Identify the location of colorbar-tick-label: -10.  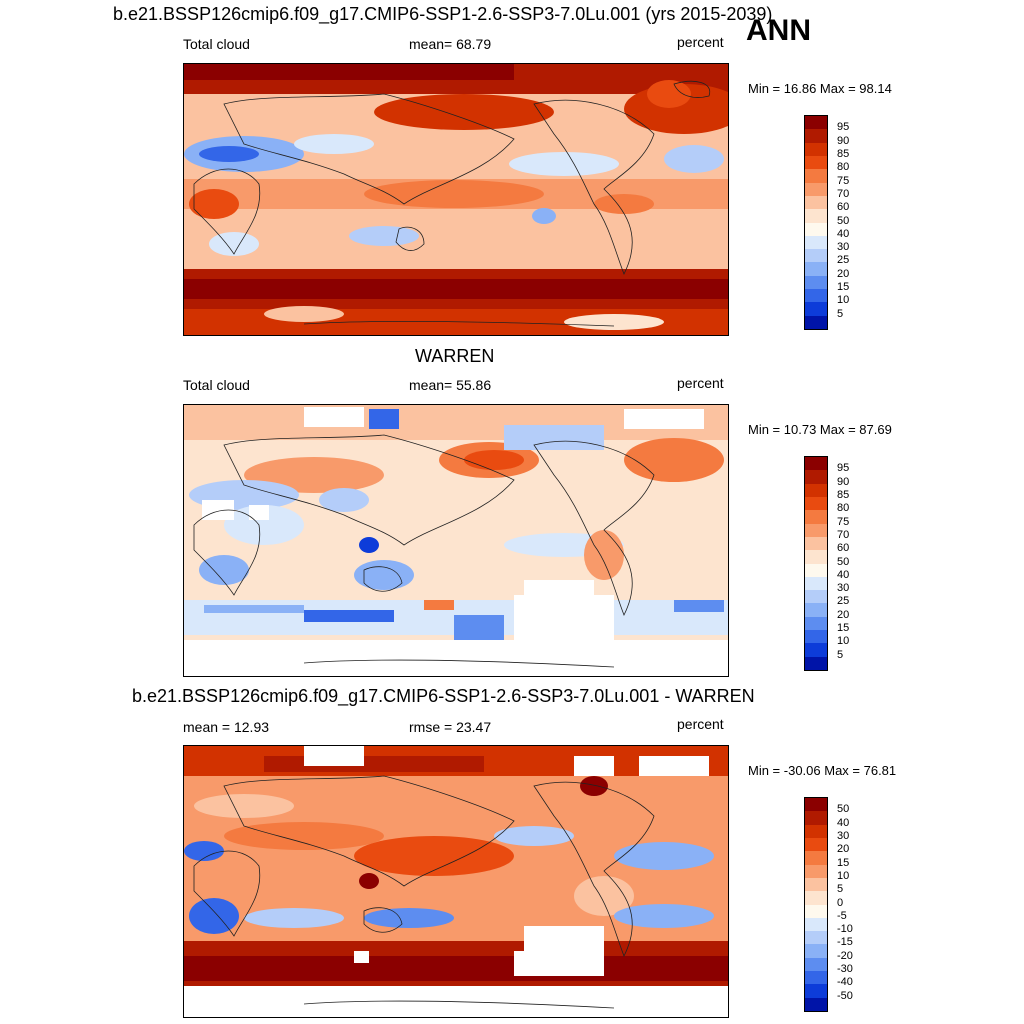
(845, 929).